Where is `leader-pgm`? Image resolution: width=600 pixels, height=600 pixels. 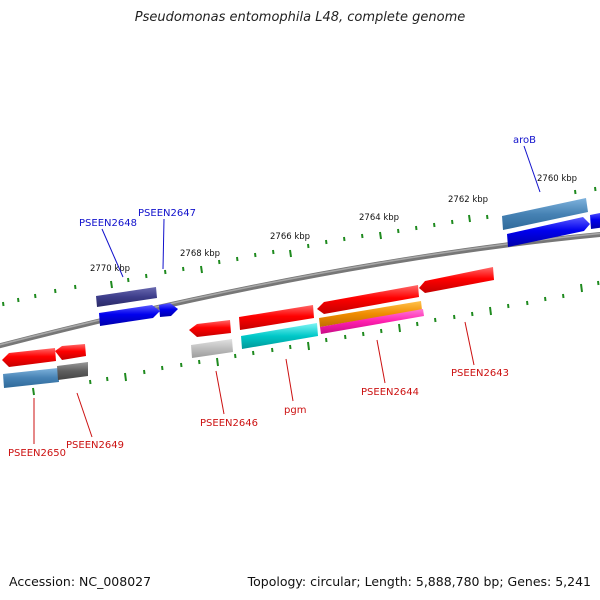
leader-pgm is located at coordinates (289, 380).